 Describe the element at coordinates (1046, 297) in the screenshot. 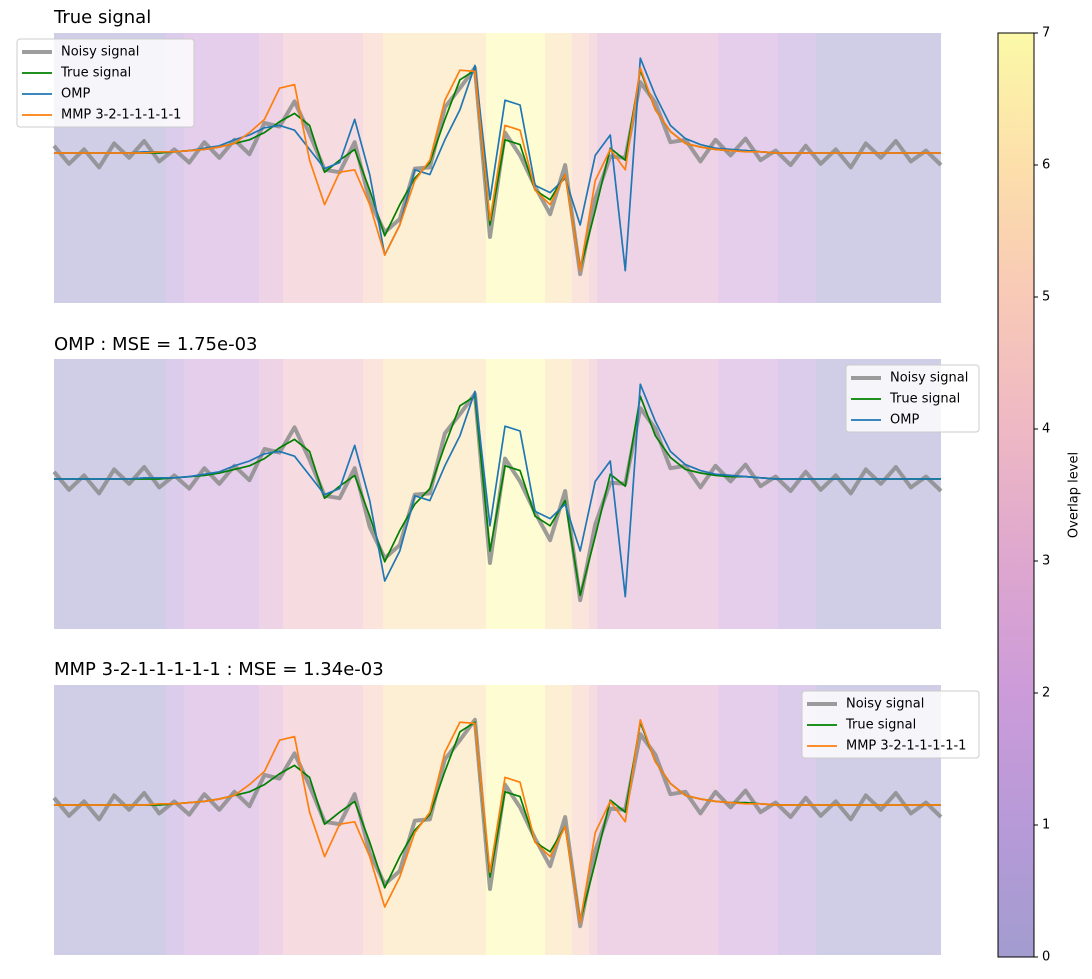

I see `colorbar-tick-label: 5` at that location.